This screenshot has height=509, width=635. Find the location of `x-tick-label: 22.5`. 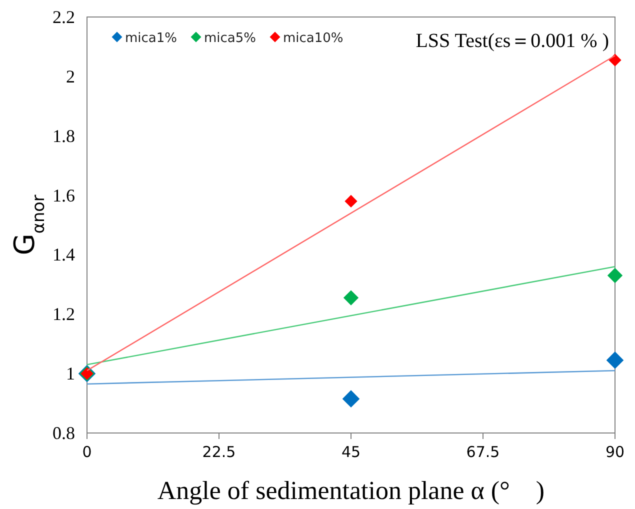

x-tick-label: 22.5 is located at coordinates (219, 452).